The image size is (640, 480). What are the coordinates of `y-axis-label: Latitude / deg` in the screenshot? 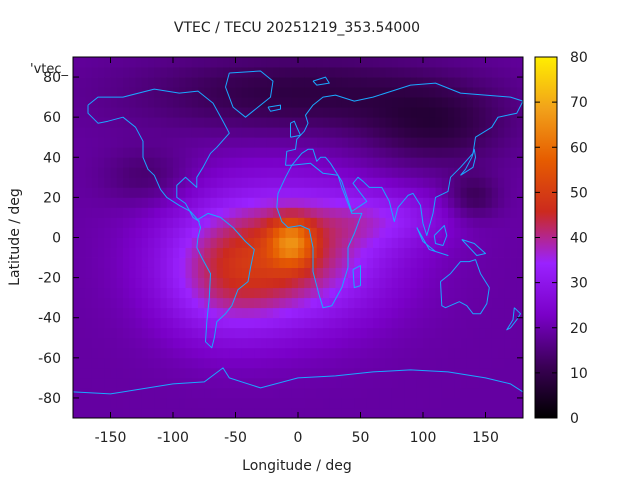 It's located at (15, 237).